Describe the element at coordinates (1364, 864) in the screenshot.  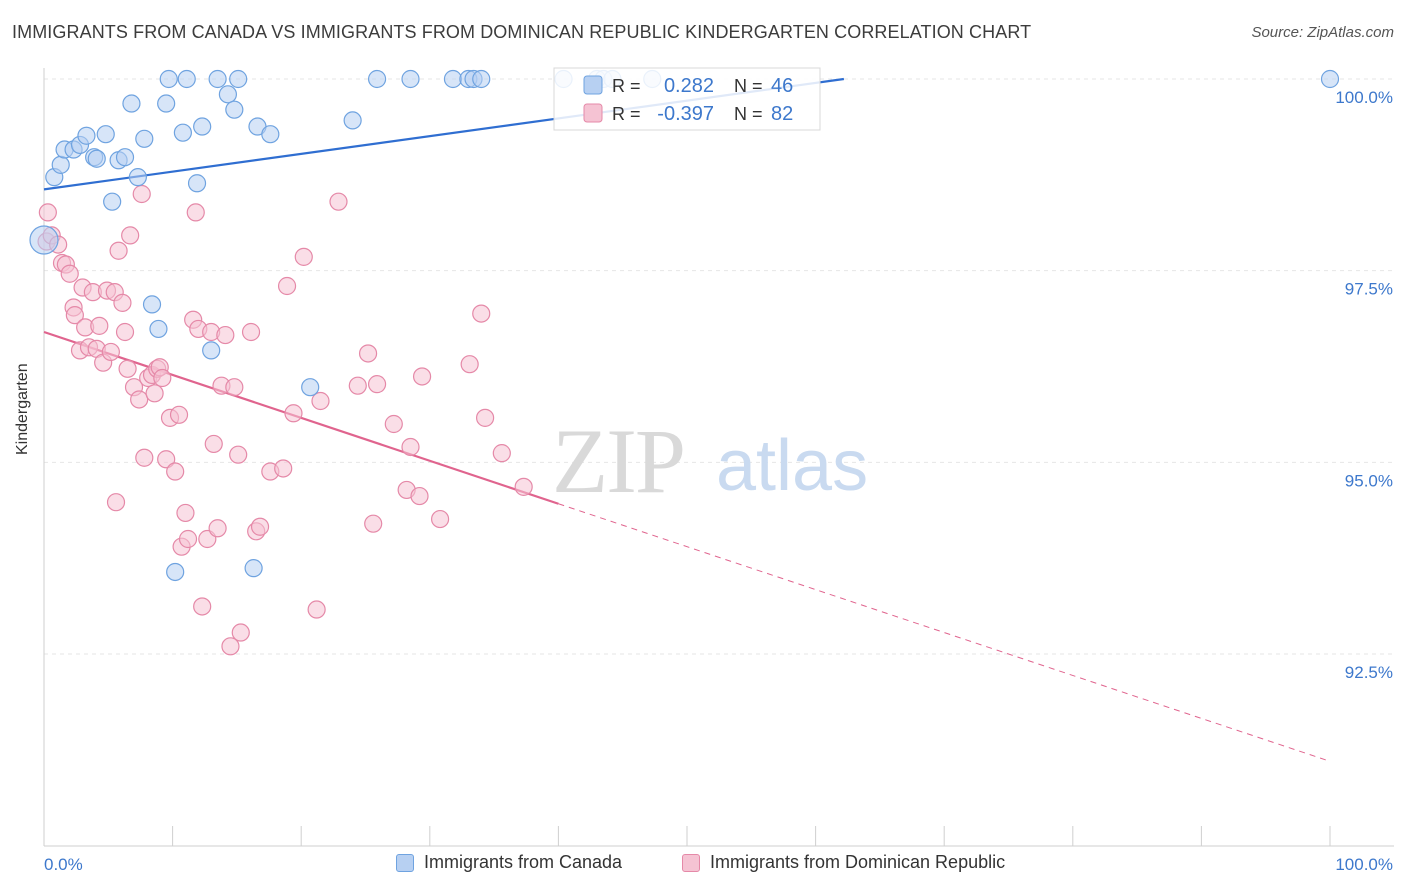
I see `x-tick-label-max: 100.0%` at that location.